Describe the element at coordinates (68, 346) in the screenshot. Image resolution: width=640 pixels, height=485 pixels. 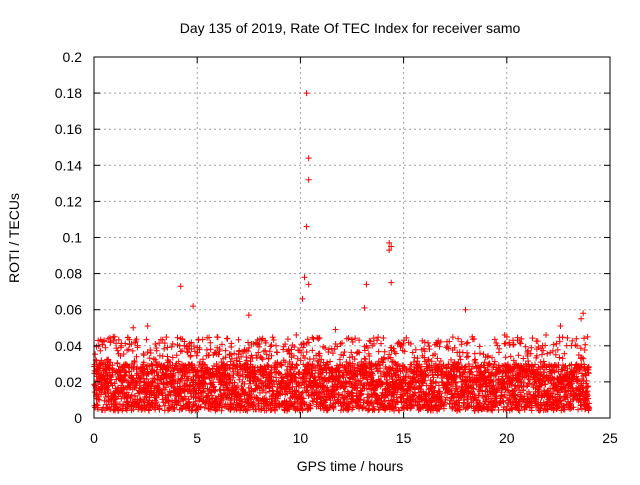
I see `y-tick-label: 0.04` at that location.